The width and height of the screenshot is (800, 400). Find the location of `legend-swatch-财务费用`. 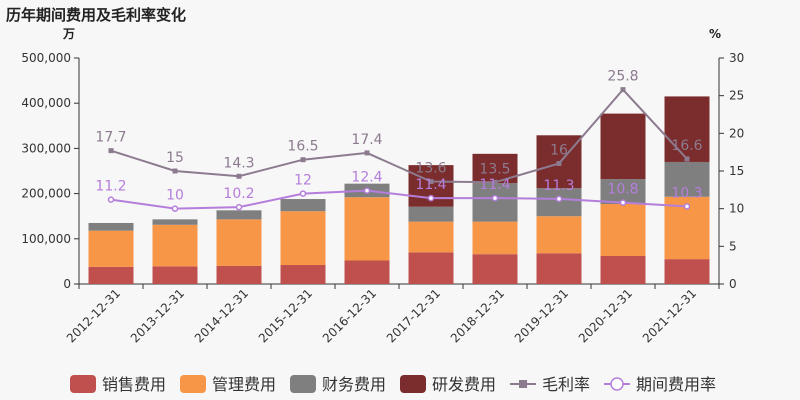

legend-swatch-财务费用 is located at coordinates (303, 384).